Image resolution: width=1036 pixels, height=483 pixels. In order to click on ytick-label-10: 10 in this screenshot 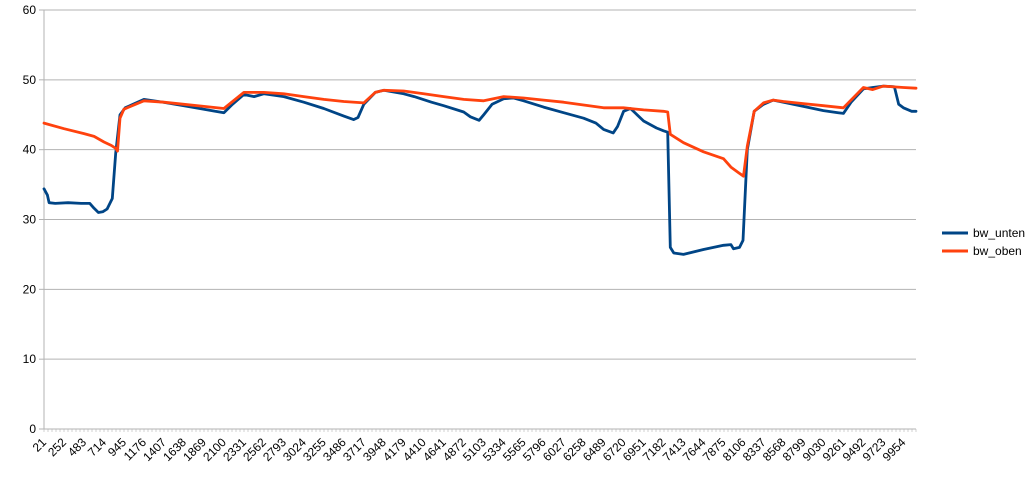, I will do `click(30, 359)`.